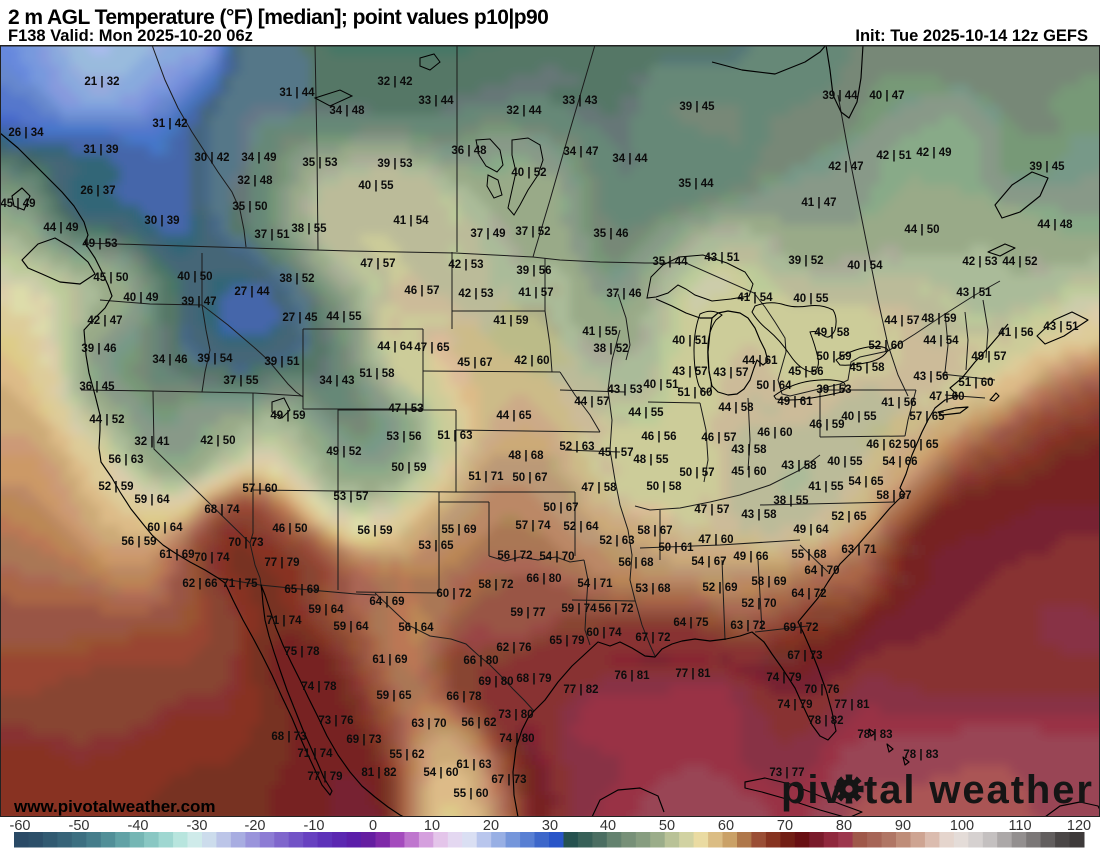  I want to click on svg-text: 63 | 71, so click(859, 550).